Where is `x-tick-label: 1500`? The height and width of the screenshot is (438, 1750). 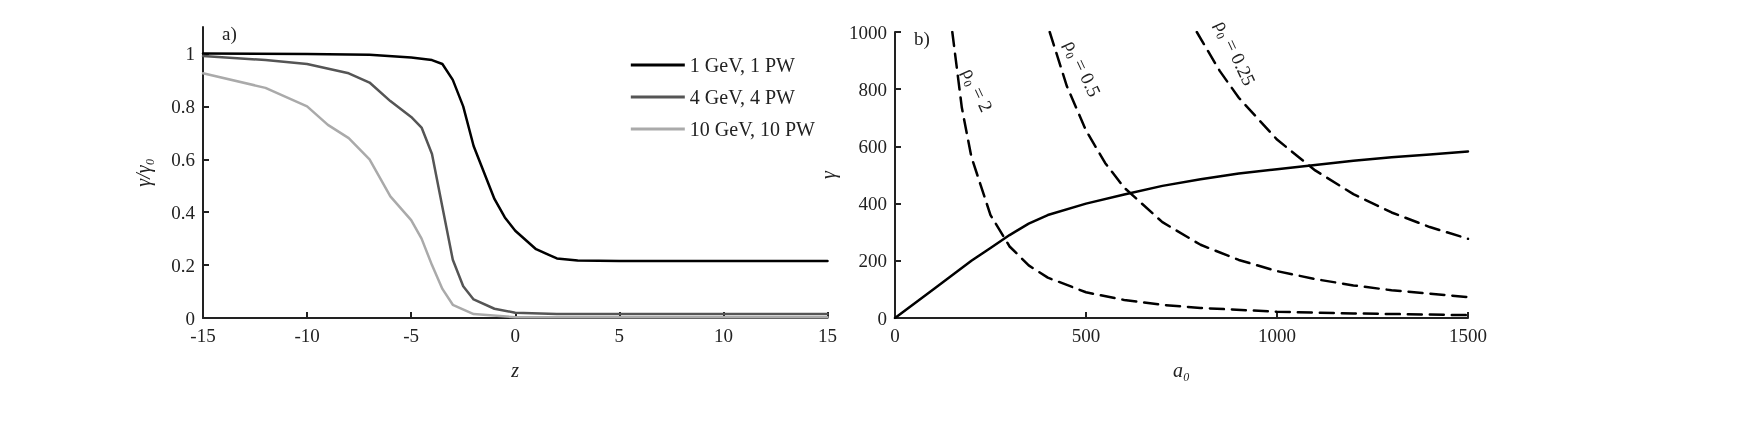
x-tick-label: 1500 is located at coordinates (1468, 335).